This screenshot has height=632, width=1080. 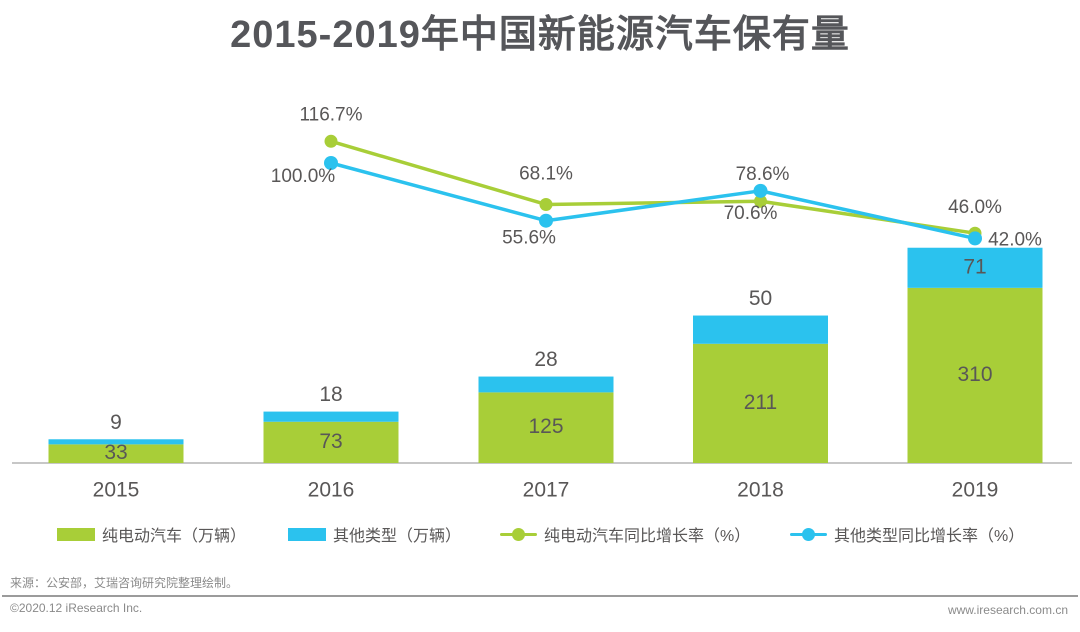 I want to click on legend-item-pure-ev-growth: 纯电动汽车同比增长率（%）, so click(x=625, y=534).